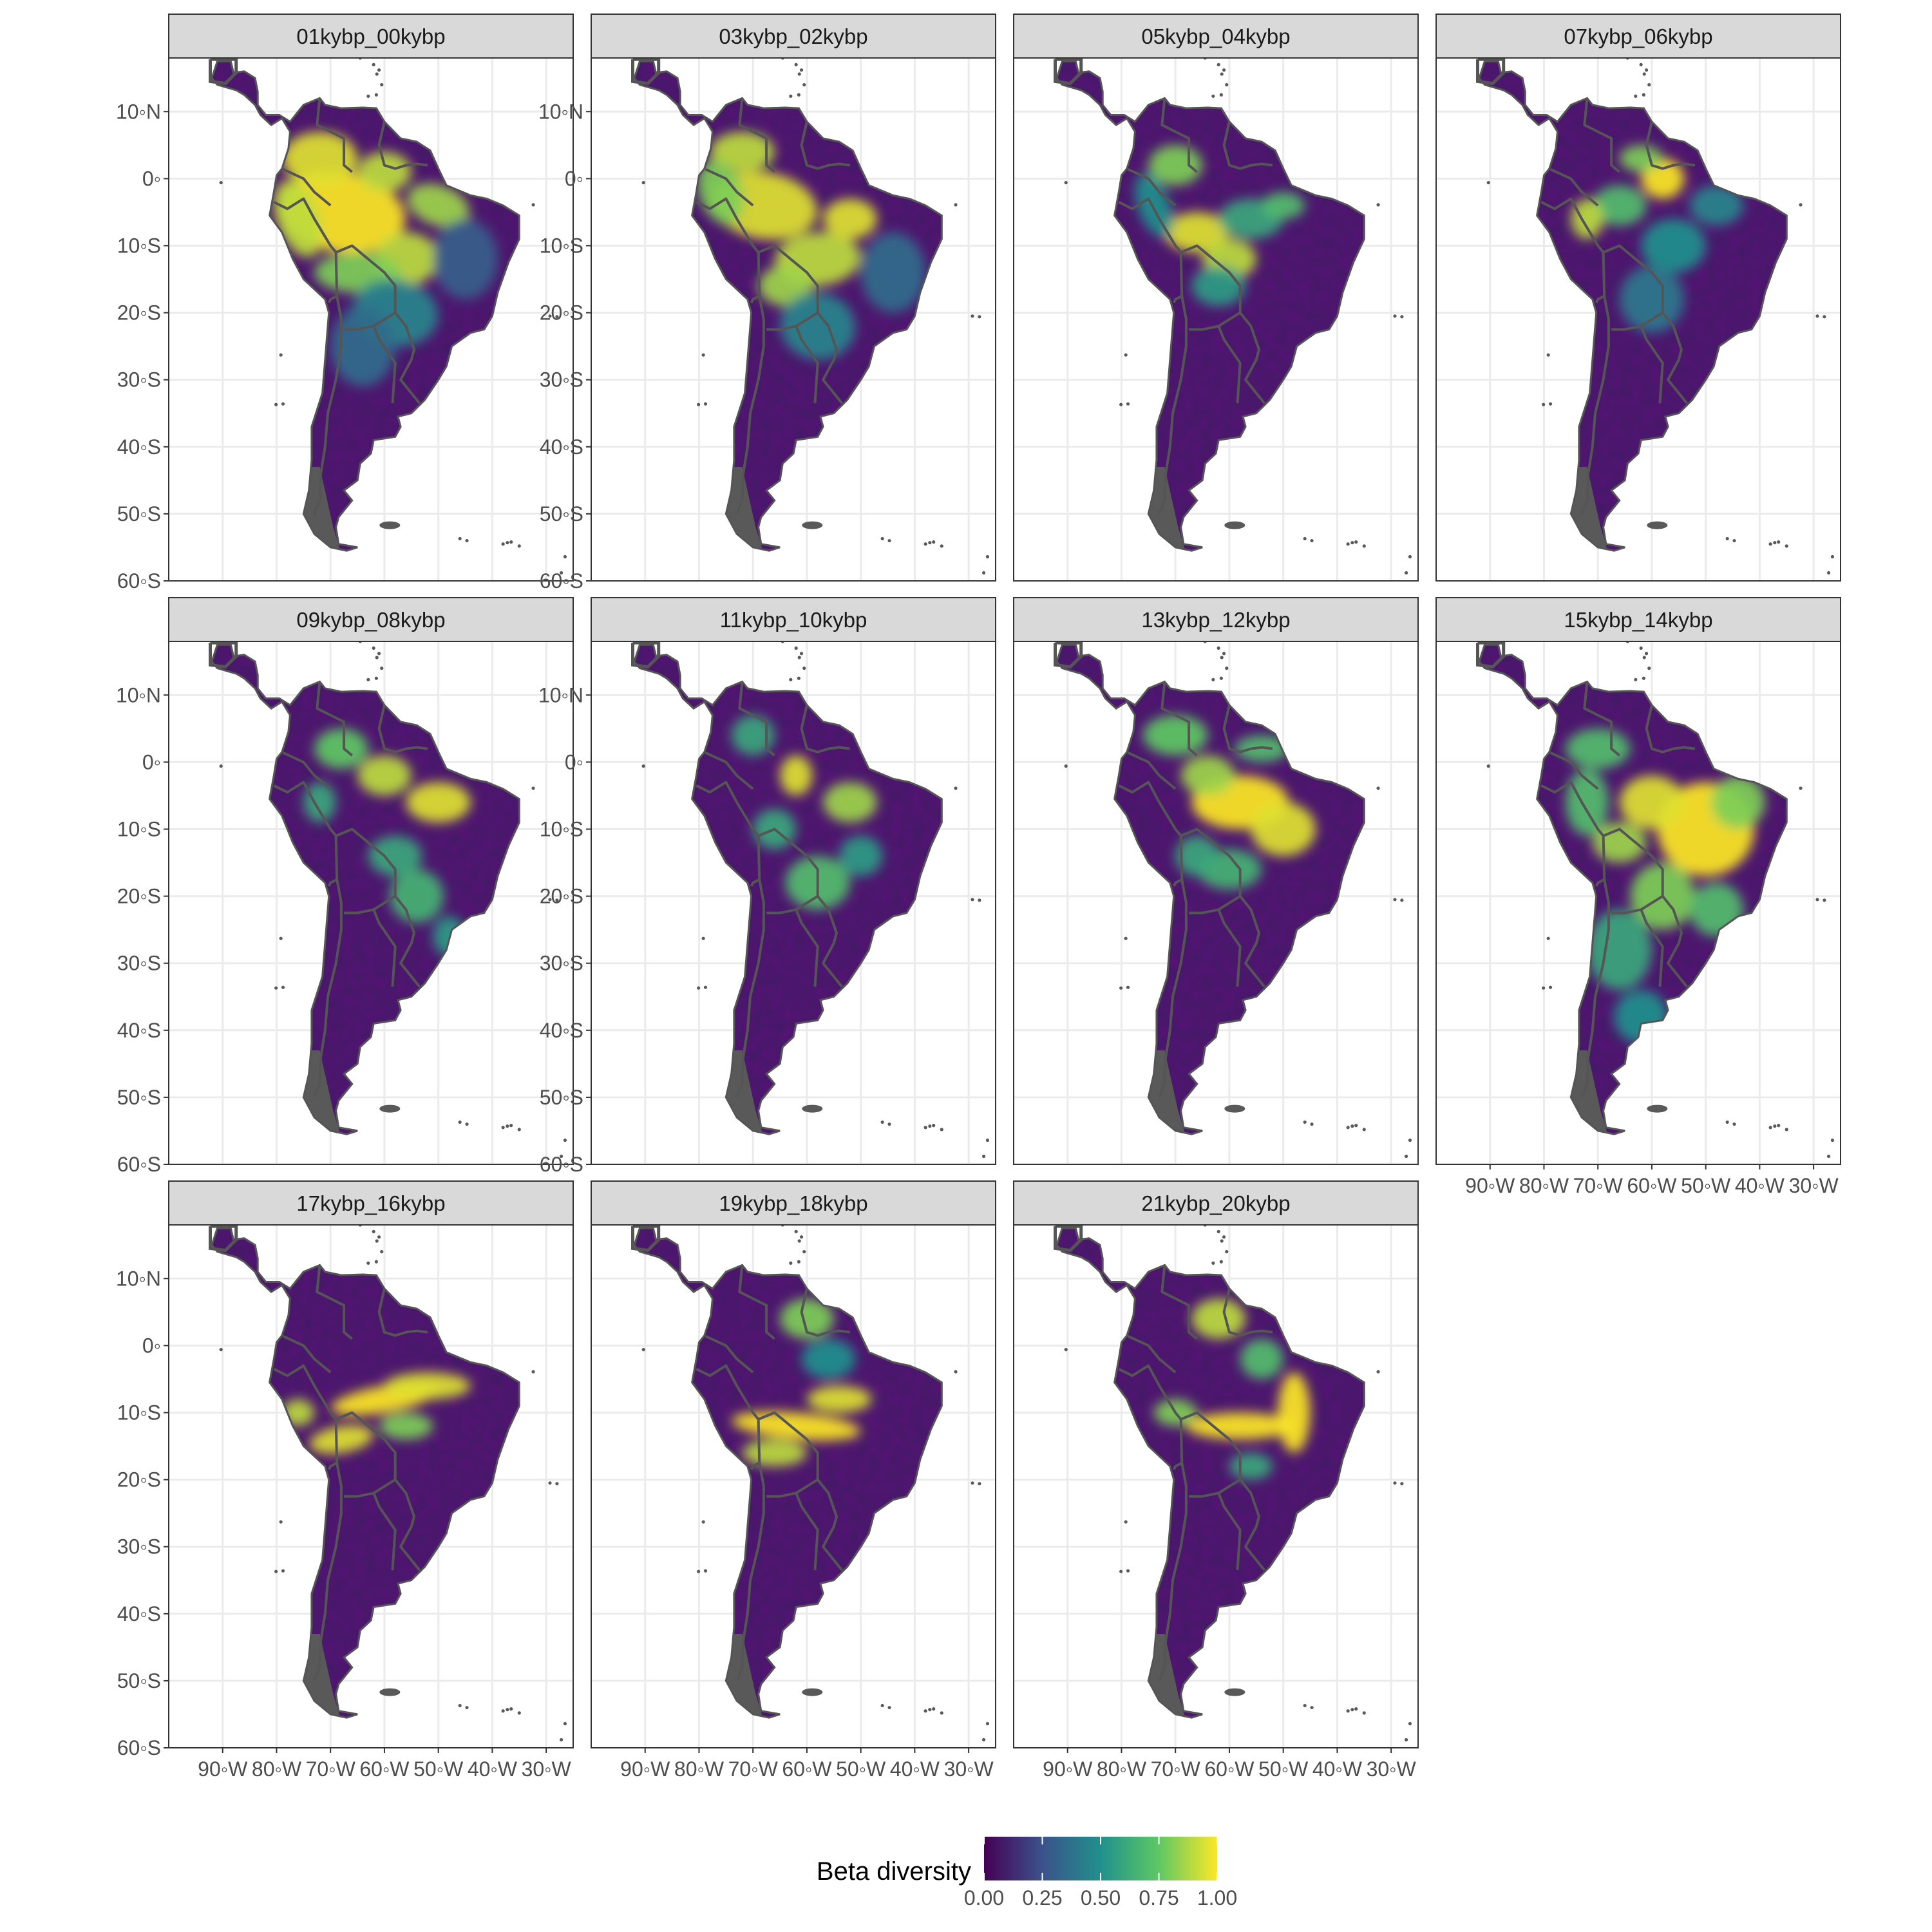  What do you see at coordinates (574, 761) in the screenshot?
I see `y-tick-label: 0◦` at bounding box center [574, 761].